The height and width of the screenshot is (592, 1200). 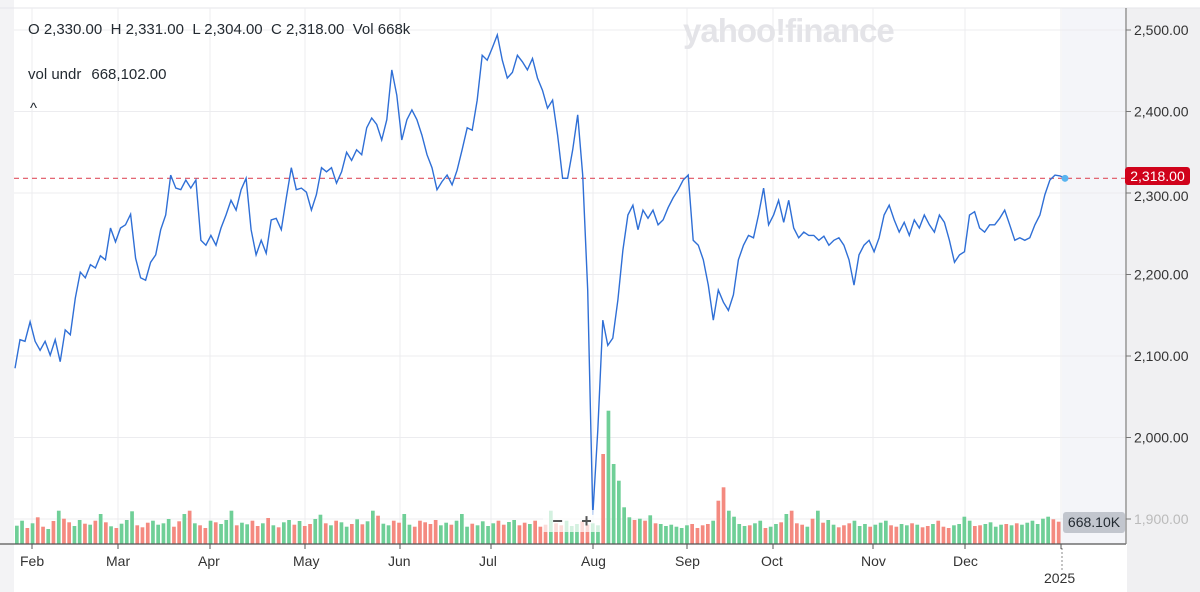 I want to click on x-tick-label: Mar, so click(x=118, y=561).